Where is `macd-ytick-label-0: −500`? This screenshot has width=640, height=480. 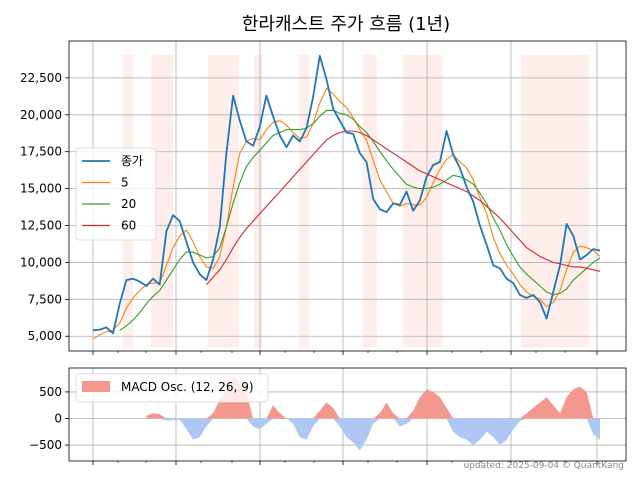 macd-ytick-label-0: −500 is located at coordinates (45, 445).